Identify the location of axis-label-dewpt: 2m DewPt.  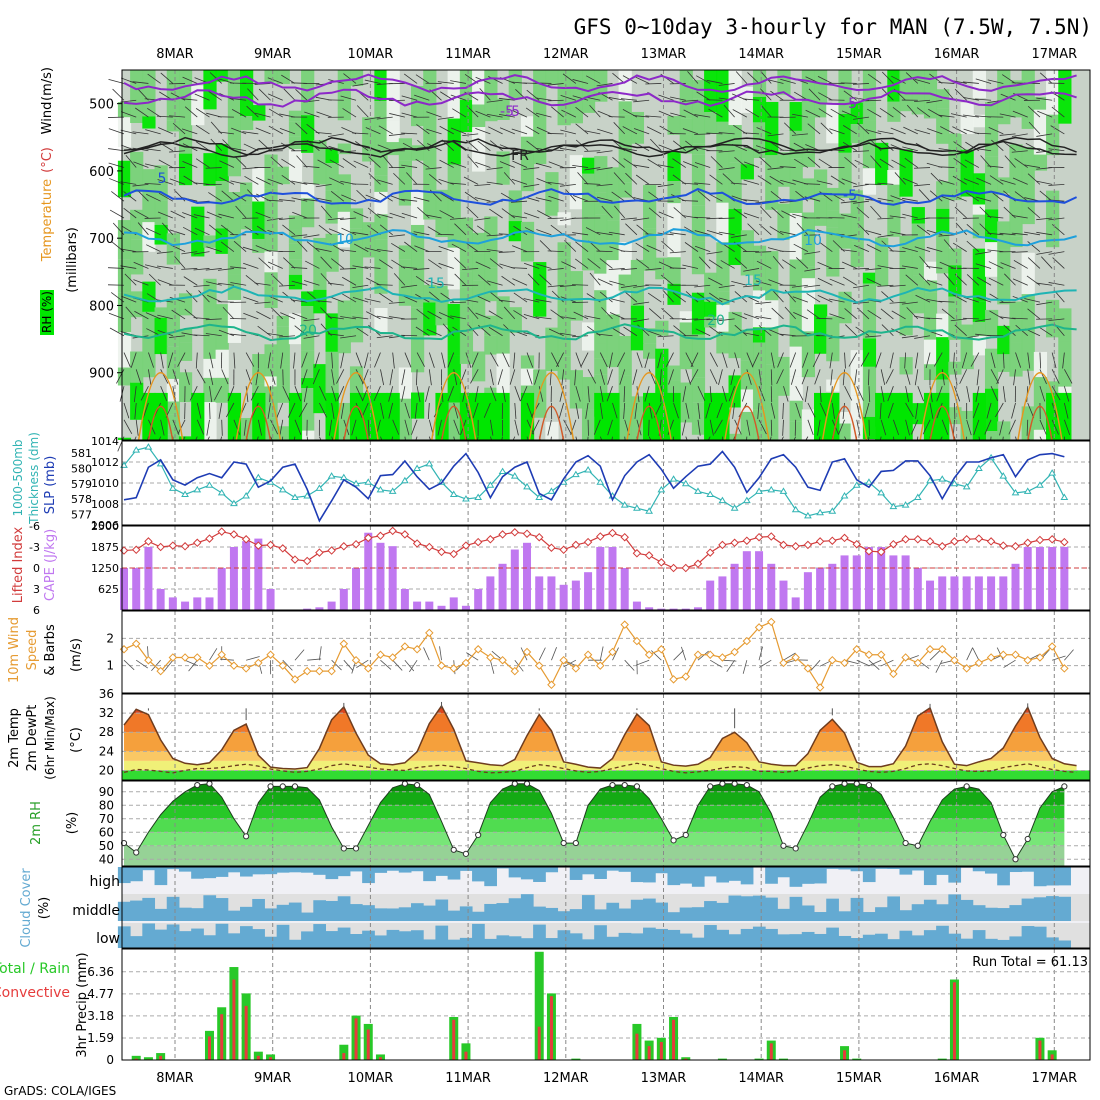
(32, 738).